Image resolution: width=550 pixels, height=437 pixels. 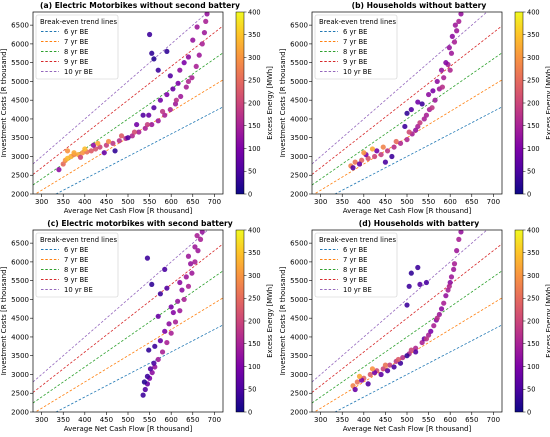 I want to click on x-tick-label: 450, so click(x=385, y=420).